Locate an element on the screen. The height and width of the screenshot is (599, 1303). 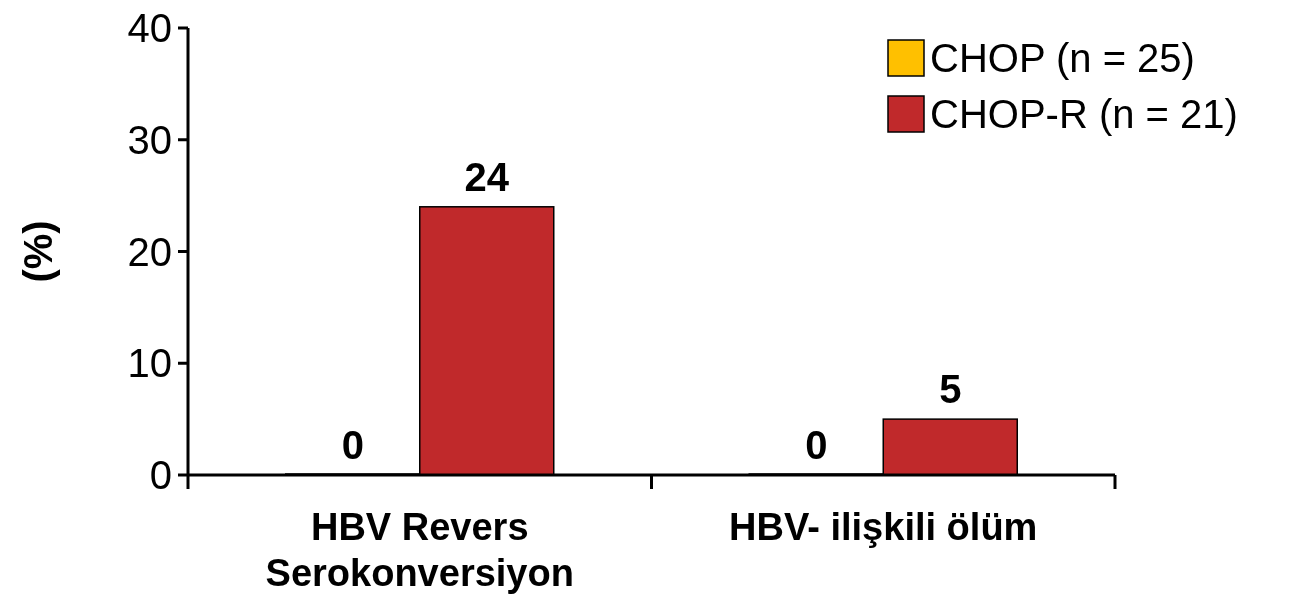
x-tick-label: HBV- ilişkili ölüm is located at coordinates (883, 527).